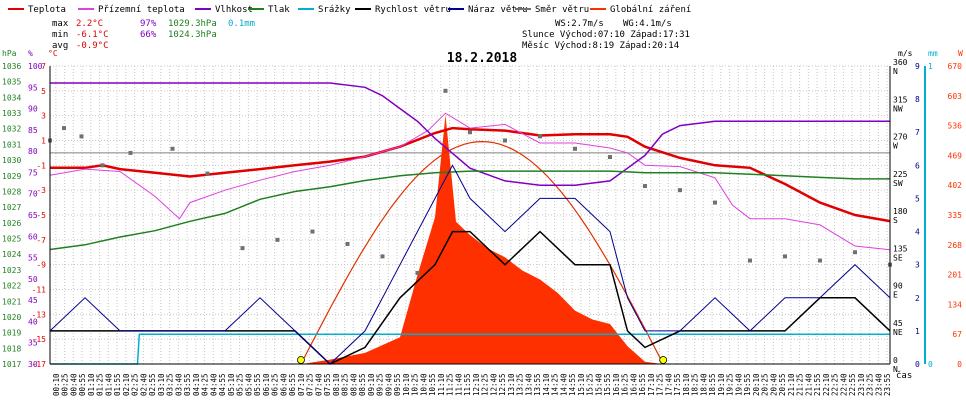  What do you see at coordinates (178, 384) in the screenshot?
I see `x-tick-label: 03:40` at bounding box center [178, 384].